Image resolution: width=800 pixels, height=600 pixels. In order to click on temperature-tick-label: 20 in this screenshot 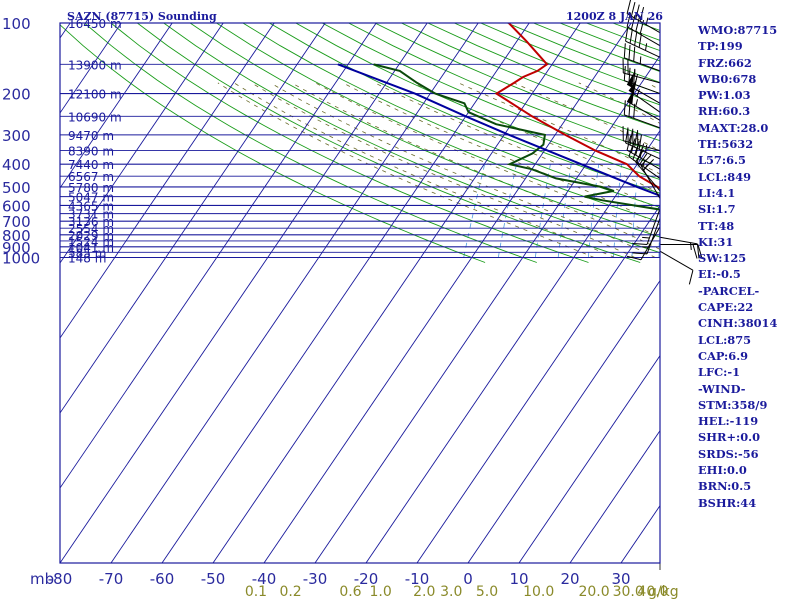, I will do `click(569, 579)`.